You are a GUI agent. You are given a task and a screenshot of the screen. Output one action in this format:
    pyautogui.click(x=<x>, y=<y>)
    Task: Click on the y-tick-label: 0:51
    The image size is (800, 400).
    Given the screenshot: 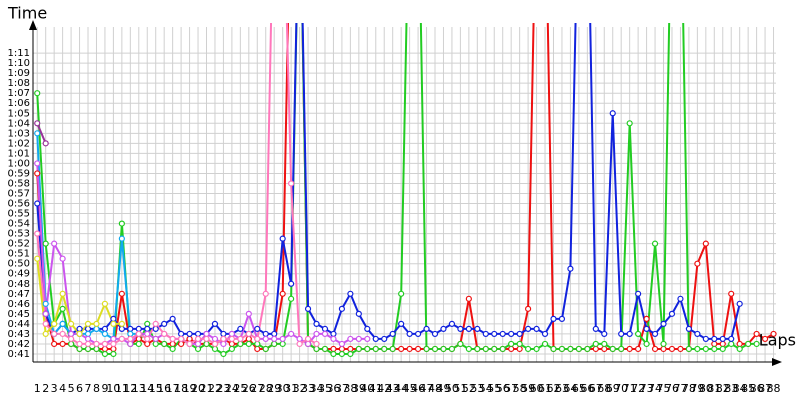 What is the action you would take?
    pyautogui.click(x=19, y=254)
    